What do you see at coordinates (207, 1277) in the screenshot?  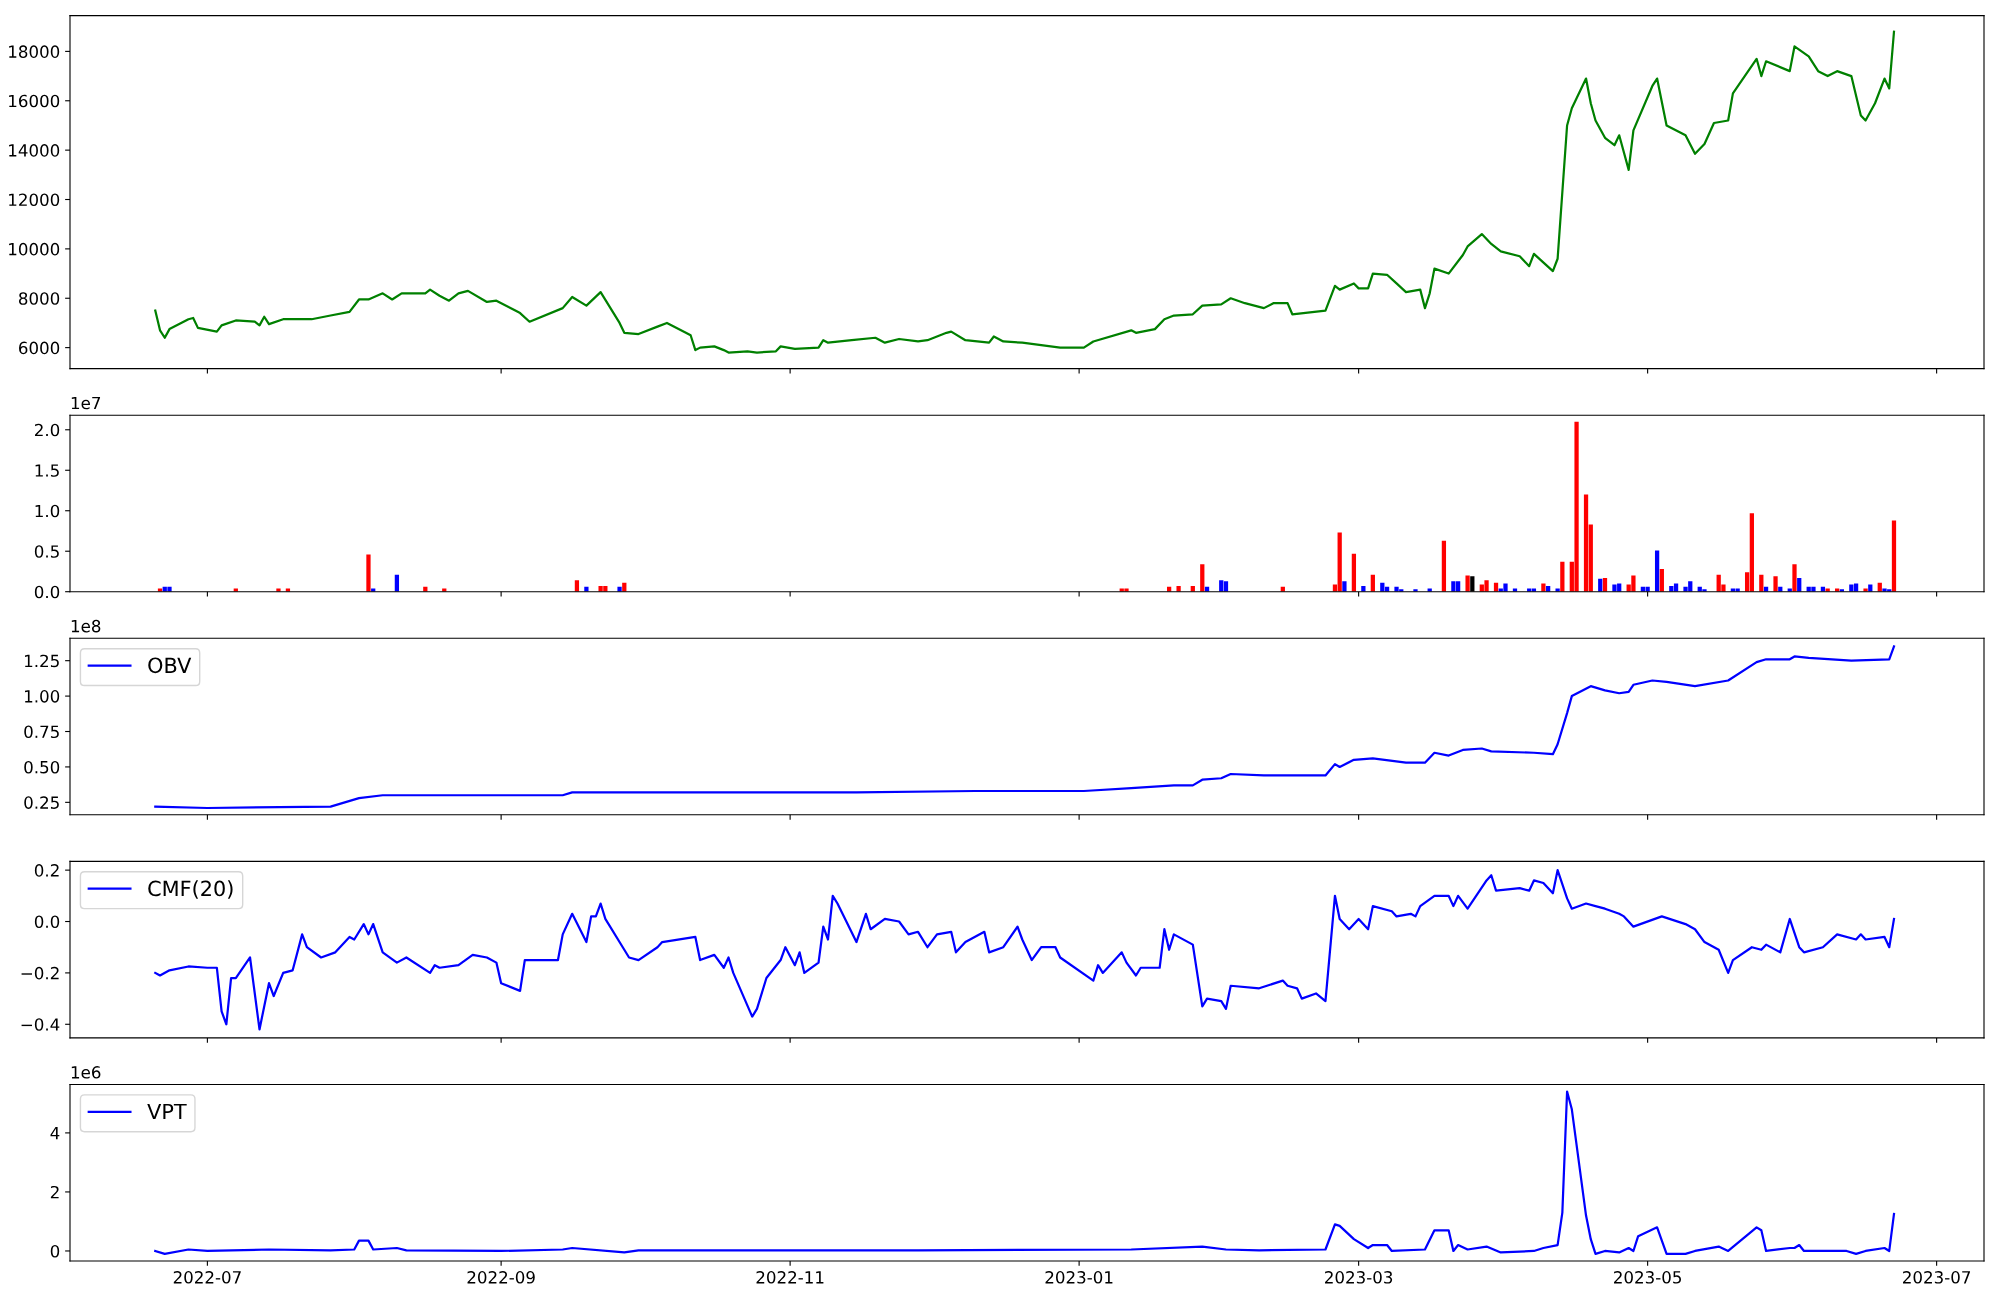 I see `x-tick-label: 2022-07` at bounding box center [207, 1277].